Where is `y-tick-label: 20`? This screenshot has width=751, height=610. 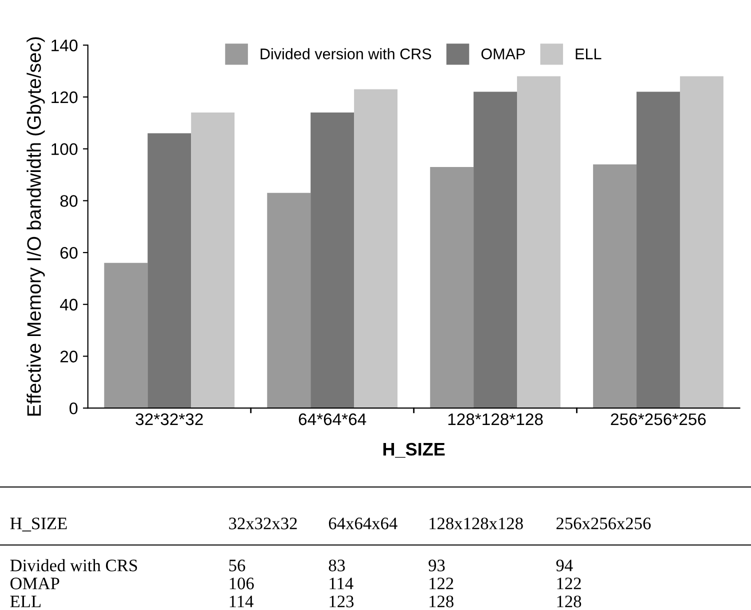 y-tick-label: 20 is located at coordinates (69, 356).